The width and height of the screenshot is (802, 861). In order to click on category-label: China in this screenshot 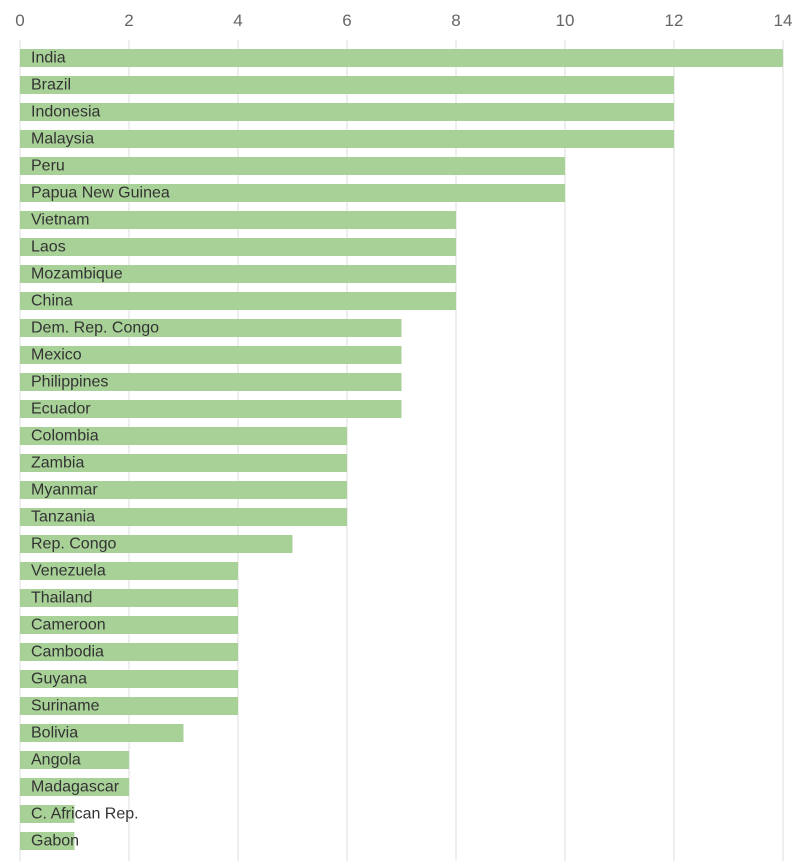, I will do `click(52, 301)`.